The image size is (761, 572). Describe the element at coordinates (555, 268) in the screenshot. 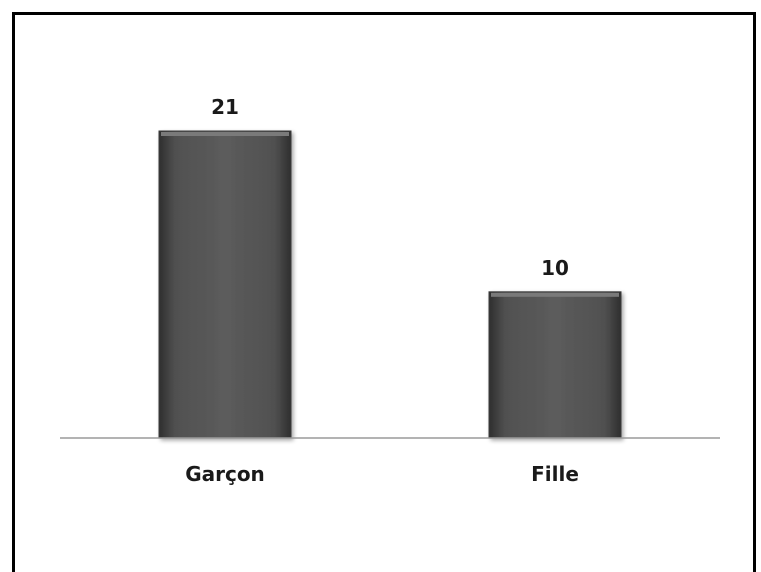

I see `data-label-2: 10` at that location.